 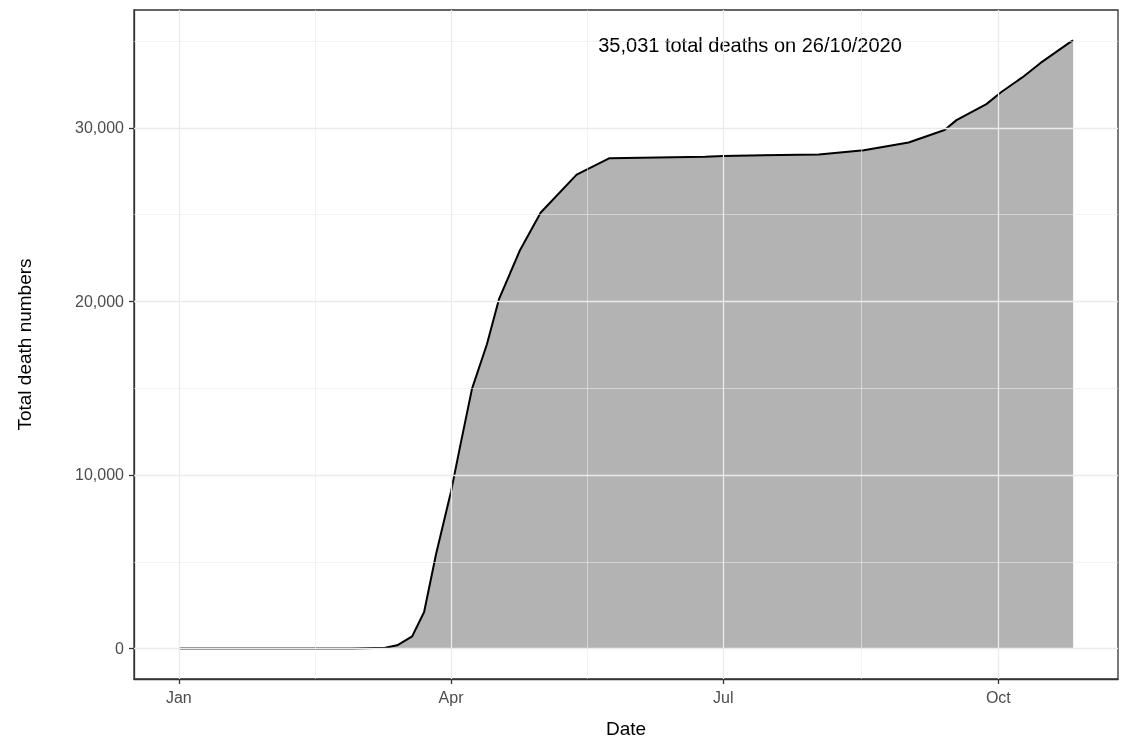 What do you see at coordinates (120, 649) in the screenshot?
I see `y-tick-label: 0` at bounding box center [120, 649].